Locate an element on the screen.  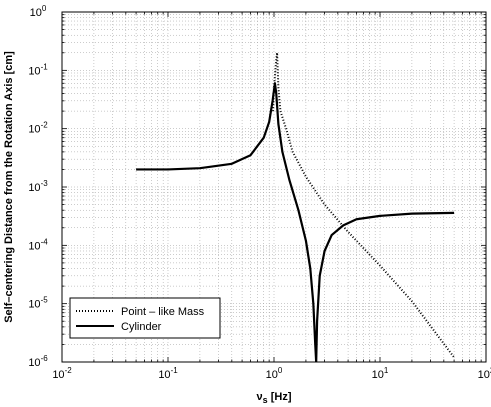
y-tick-label-exponent: -1 is located at coordinates (45, 66).